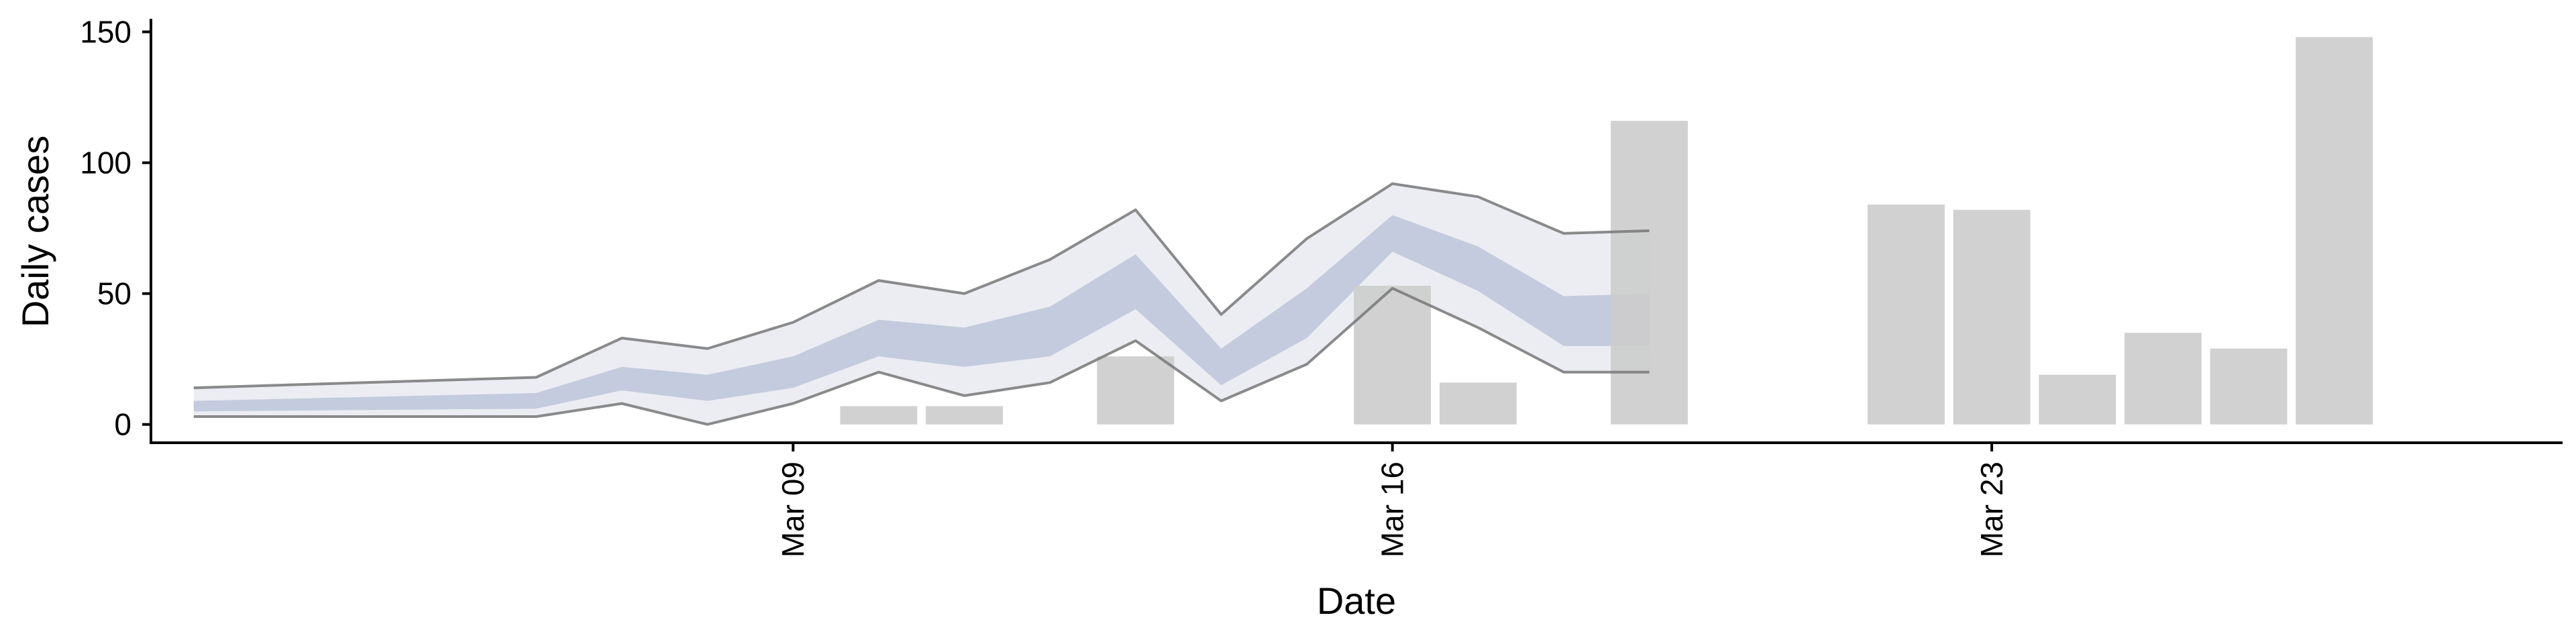 This screenshot has height=644, width=2576. I want to click on x-axis-title: Date, so click(1356, 601).